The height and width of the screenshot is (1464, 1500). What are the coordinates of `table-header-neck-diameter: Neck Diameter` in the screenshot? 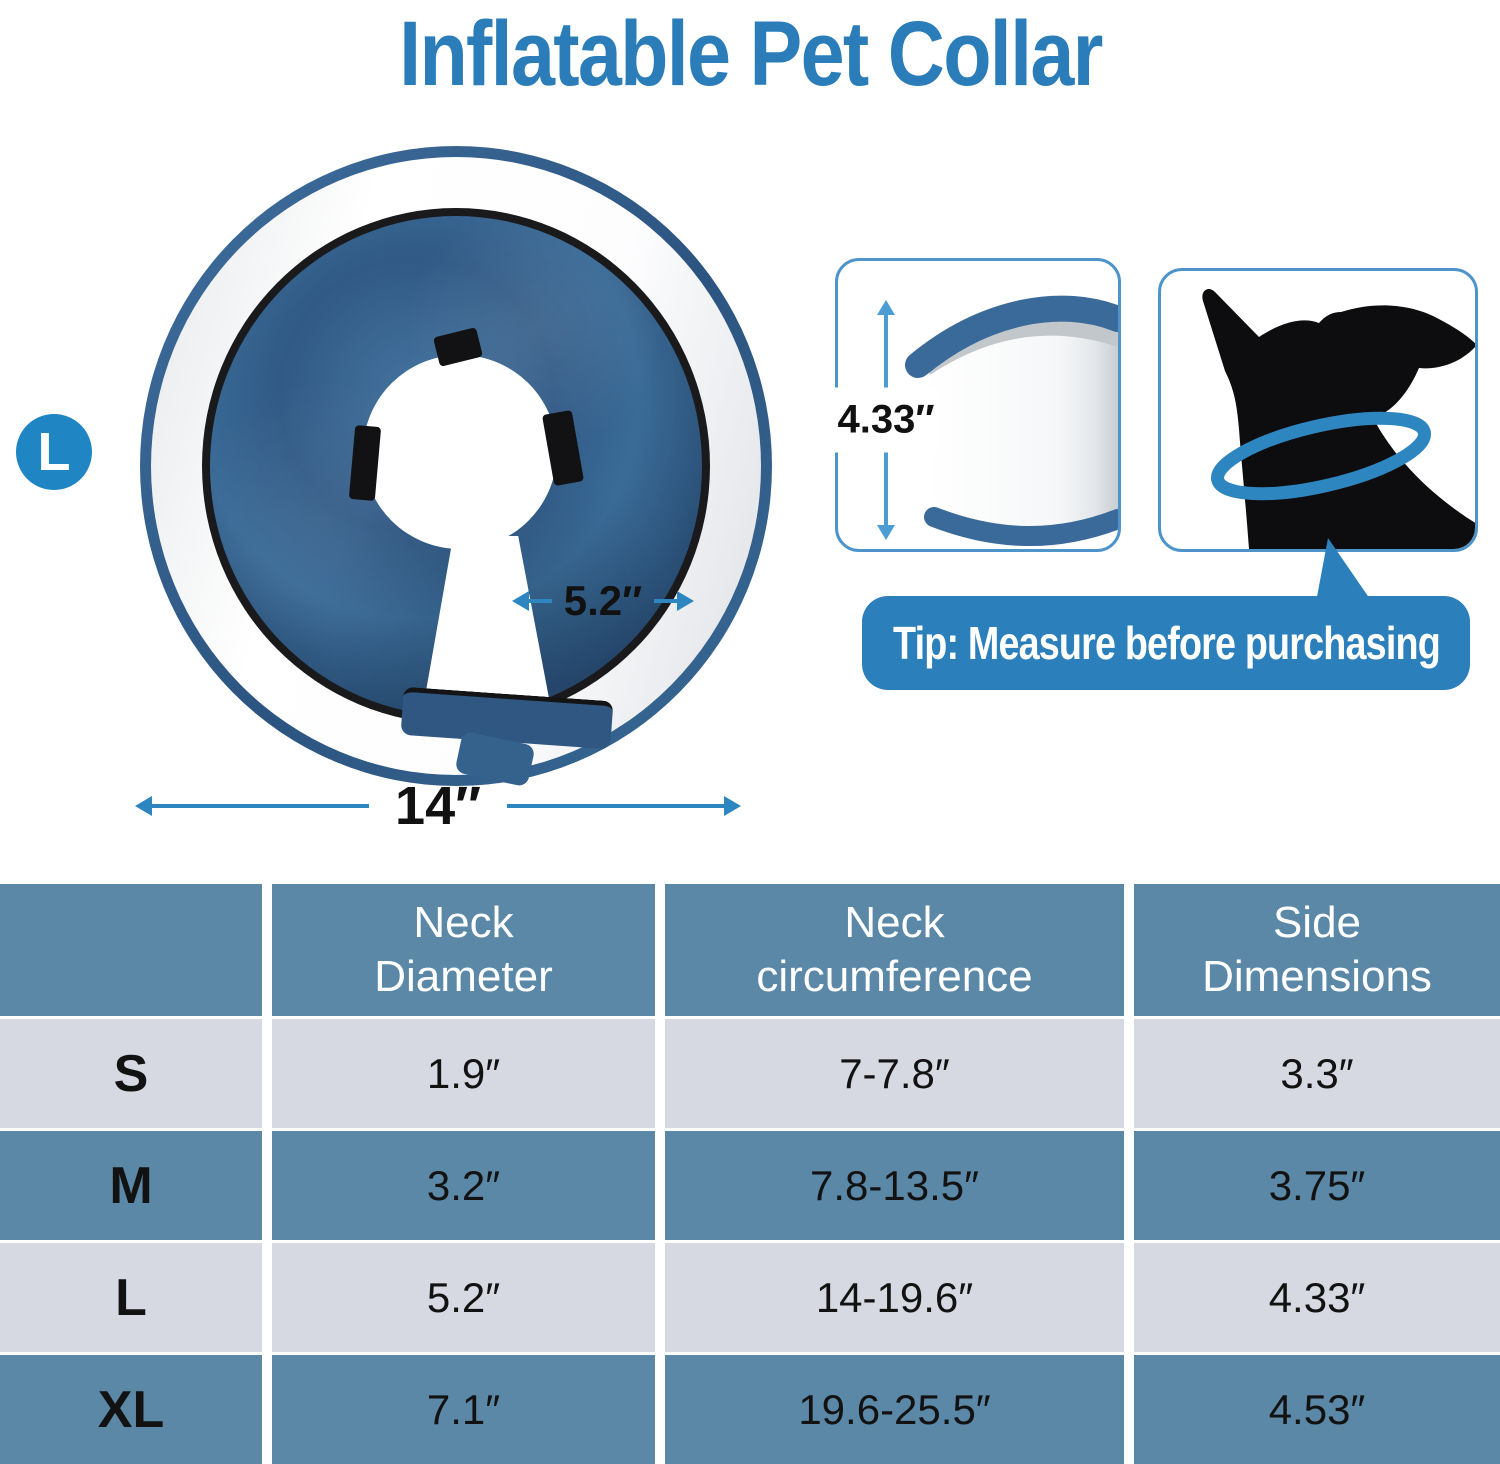 It's located at (463, 950).